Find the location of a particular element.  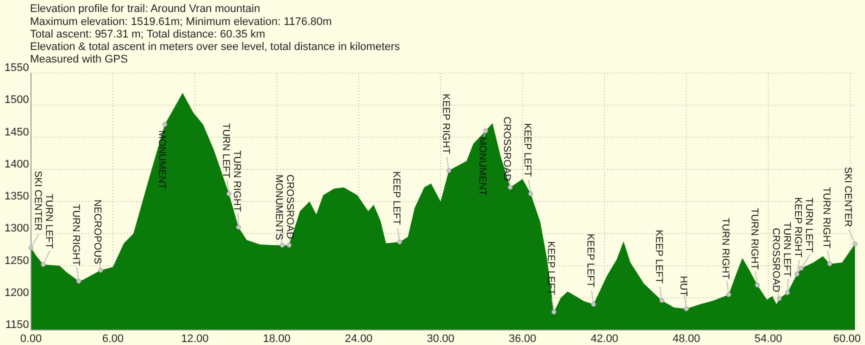

y-tick-label: 1250 is located at coordinates (16, 260).